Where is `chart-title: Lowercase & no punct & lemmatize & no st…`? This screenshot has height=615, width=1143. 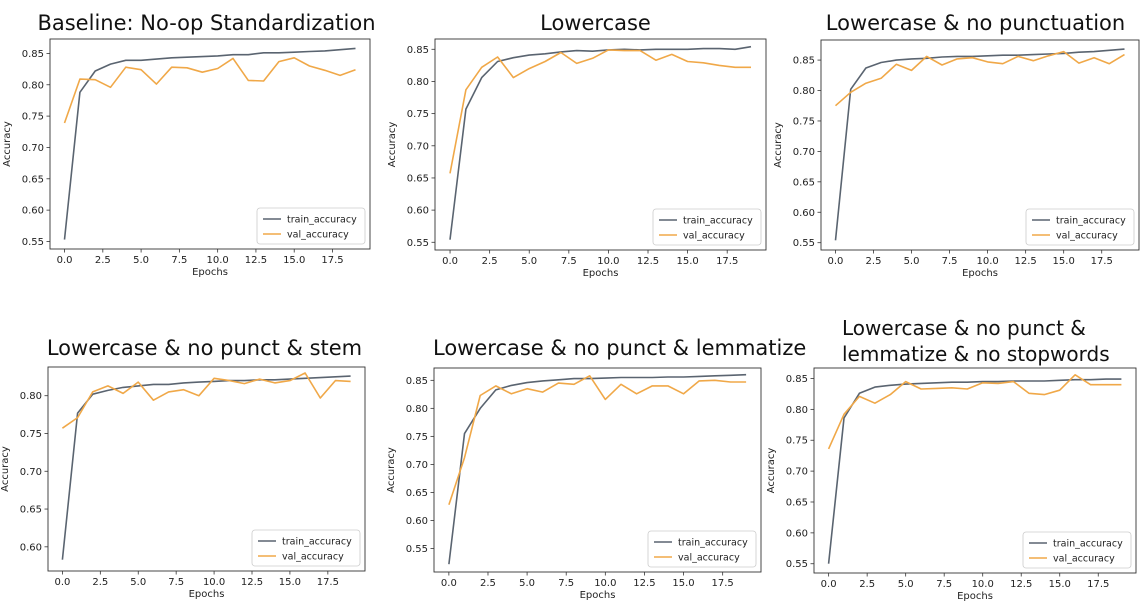
chart-title: Lowercase & no punct & lemmatize & no st… is located at coordinates (992, 341).